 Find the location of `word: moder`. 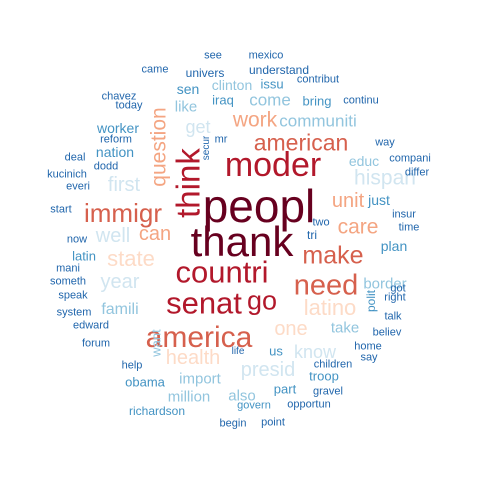

word: moder is located at coordinates (273, 165).